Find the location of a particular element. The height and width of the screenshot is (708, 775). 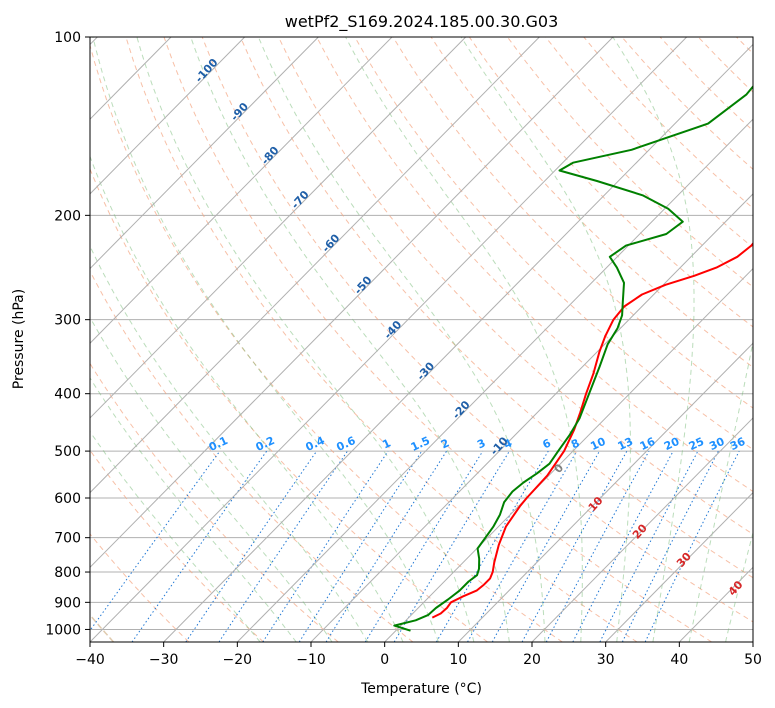

x-tick-label: −30 is located at coordinates (164, 660).